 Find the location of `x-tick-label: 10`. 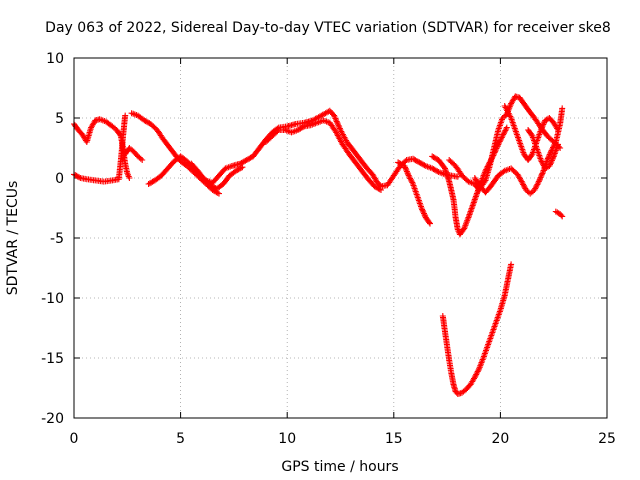

x-tick-label: 10 is located at coordinates (287, 439).